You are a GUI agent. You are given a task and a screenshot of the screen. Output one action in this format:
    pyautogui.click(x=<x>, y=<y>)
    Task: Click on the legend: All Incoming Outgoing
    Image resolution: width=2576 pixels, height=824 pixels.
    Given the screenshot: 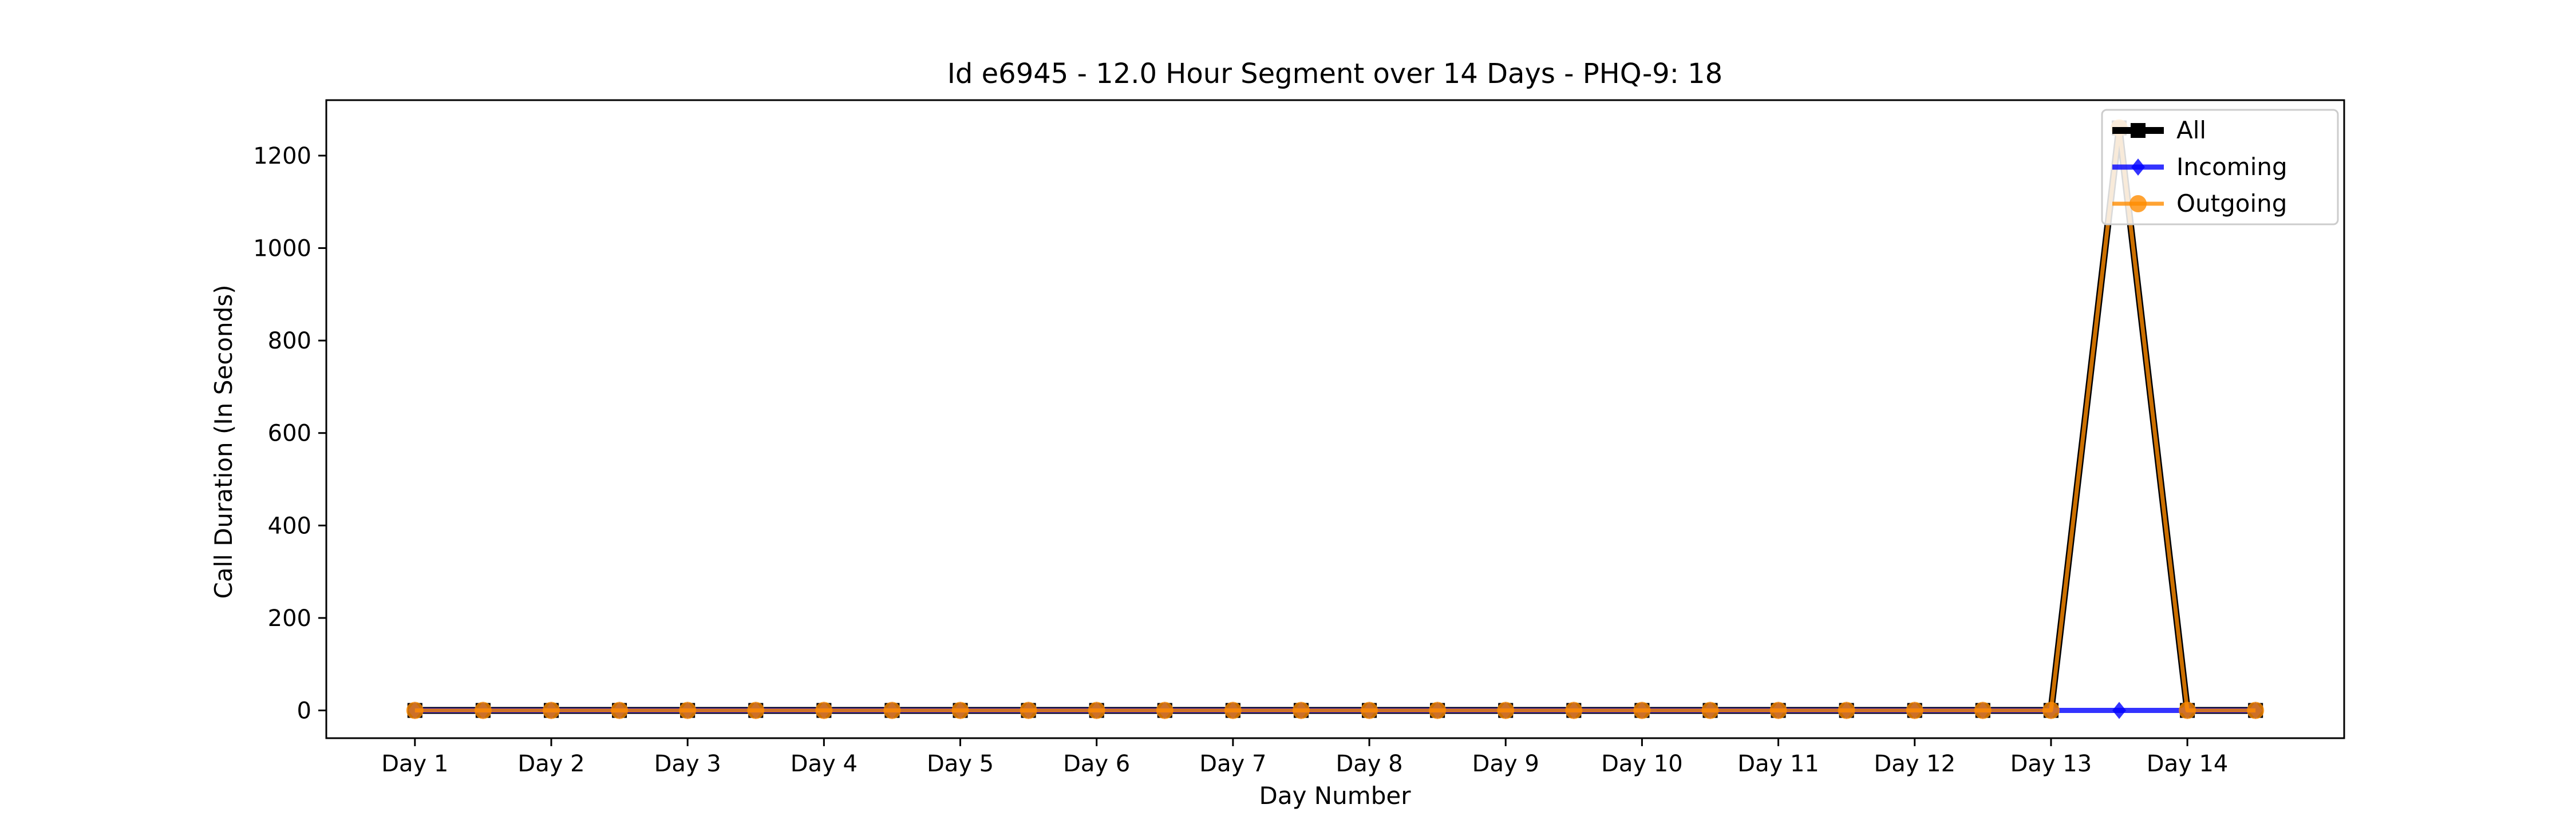 What is the action you would take?
    pyautogui.click(x=2220, y=167)
    